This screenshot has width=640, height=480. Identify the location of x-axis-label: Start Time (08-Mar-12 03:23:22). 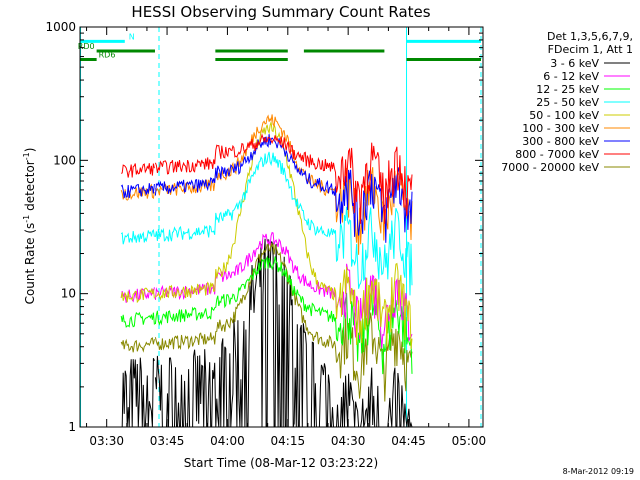
(281, 463).